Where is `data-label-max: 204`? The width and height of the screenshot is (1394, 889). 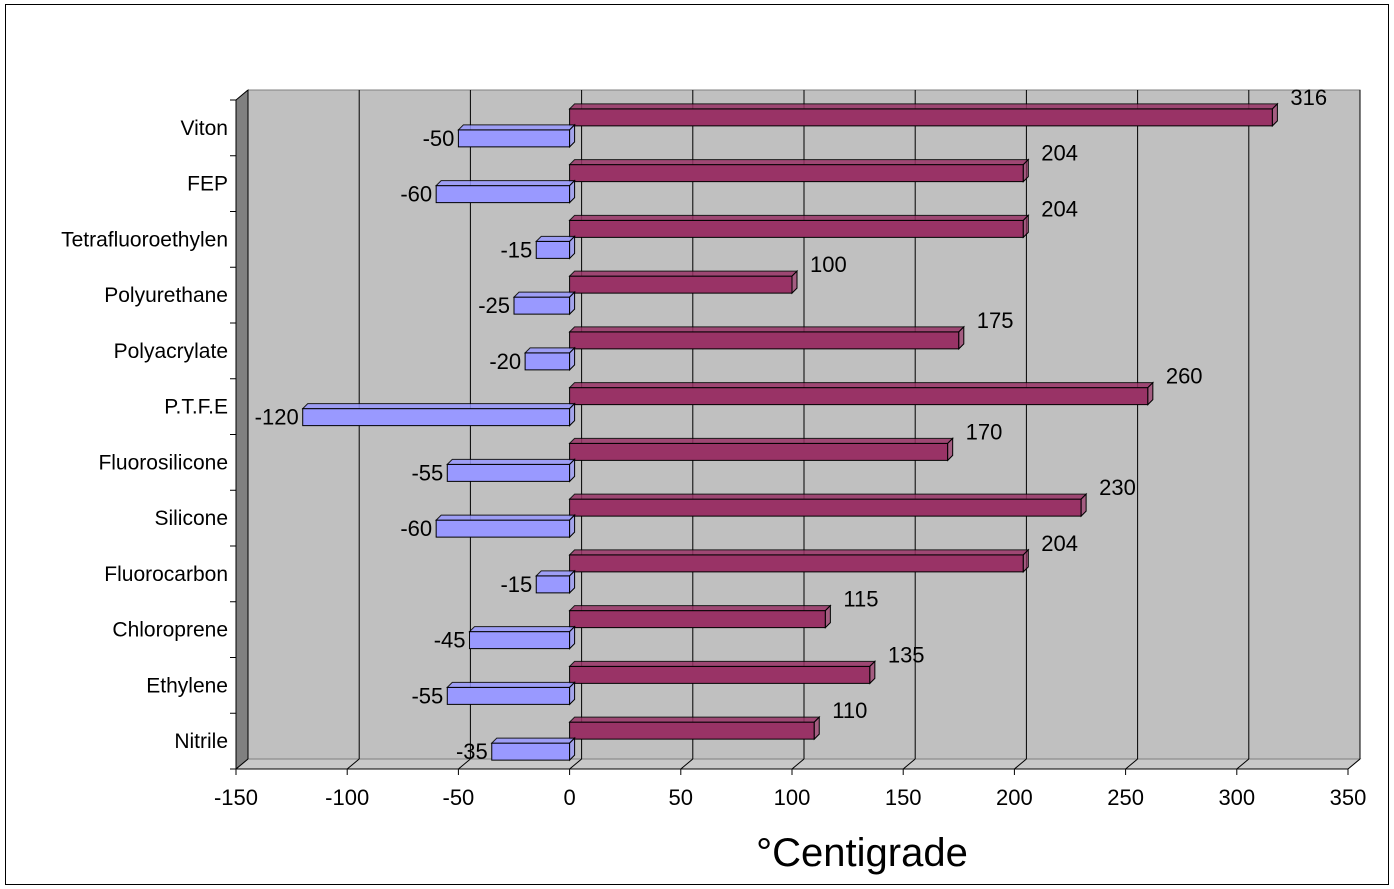 data-label-max: 204 is located at coordinates (1059, 208).